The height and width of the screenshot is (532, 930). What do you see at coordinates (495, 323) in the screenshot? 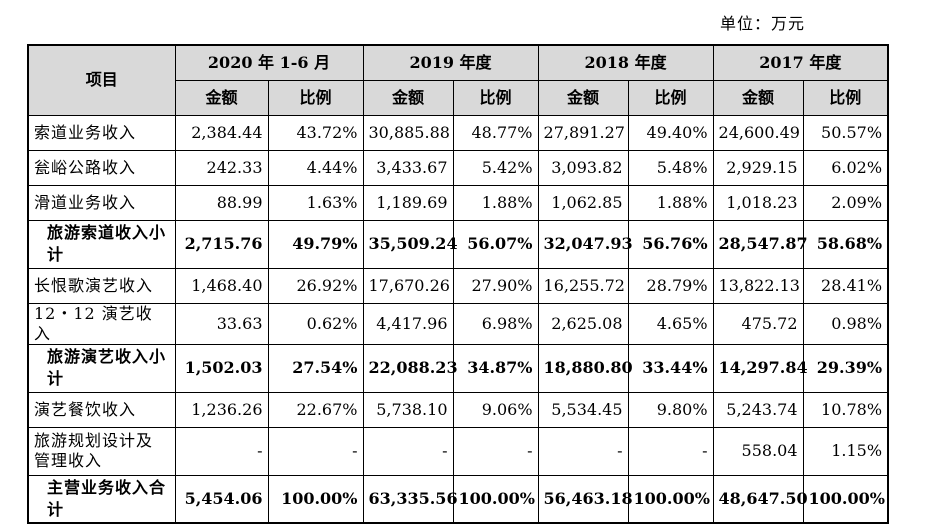
I see `ratio-cell: 6.98%` at bounding box center [495, 323].